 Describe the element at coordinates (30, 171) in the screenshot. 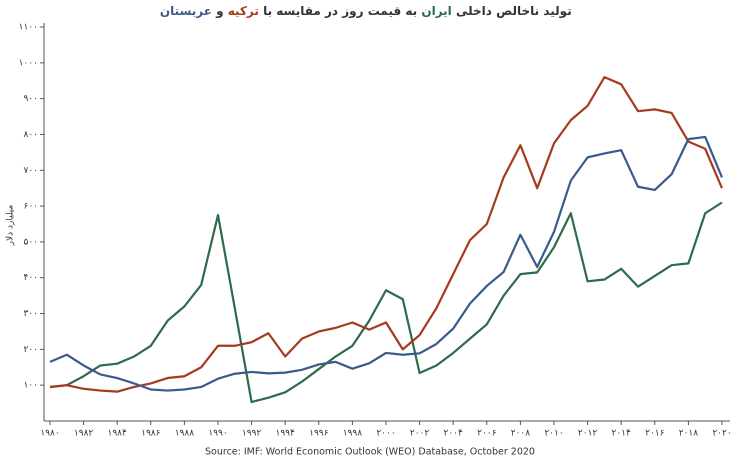

I see `y-tick-label: ۷۰۰` at that location.